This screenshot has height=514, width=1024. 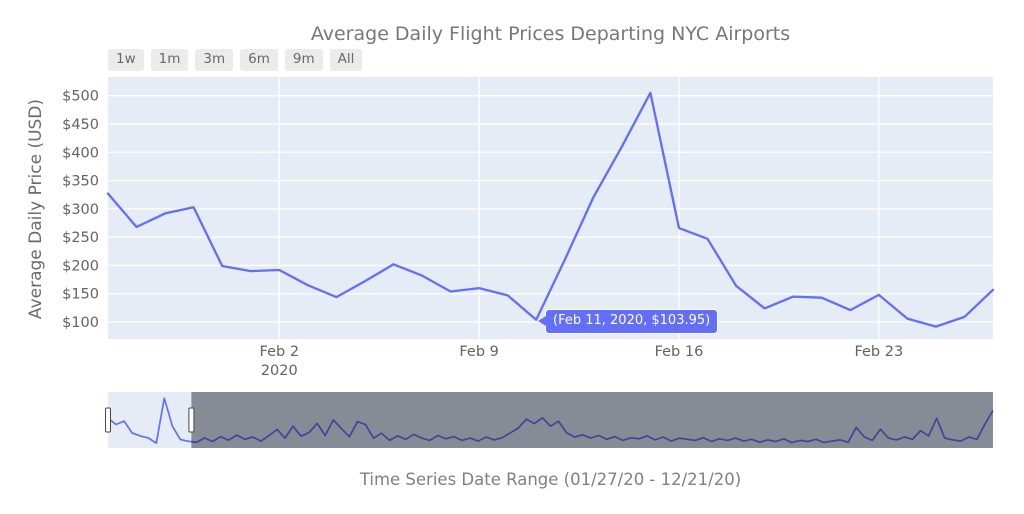 What do you see at coordinates (235, 60) in the screenshot?
I see `range-selector: 1w 1m 3m 6m 9m All` at bounding box center [235, 60].